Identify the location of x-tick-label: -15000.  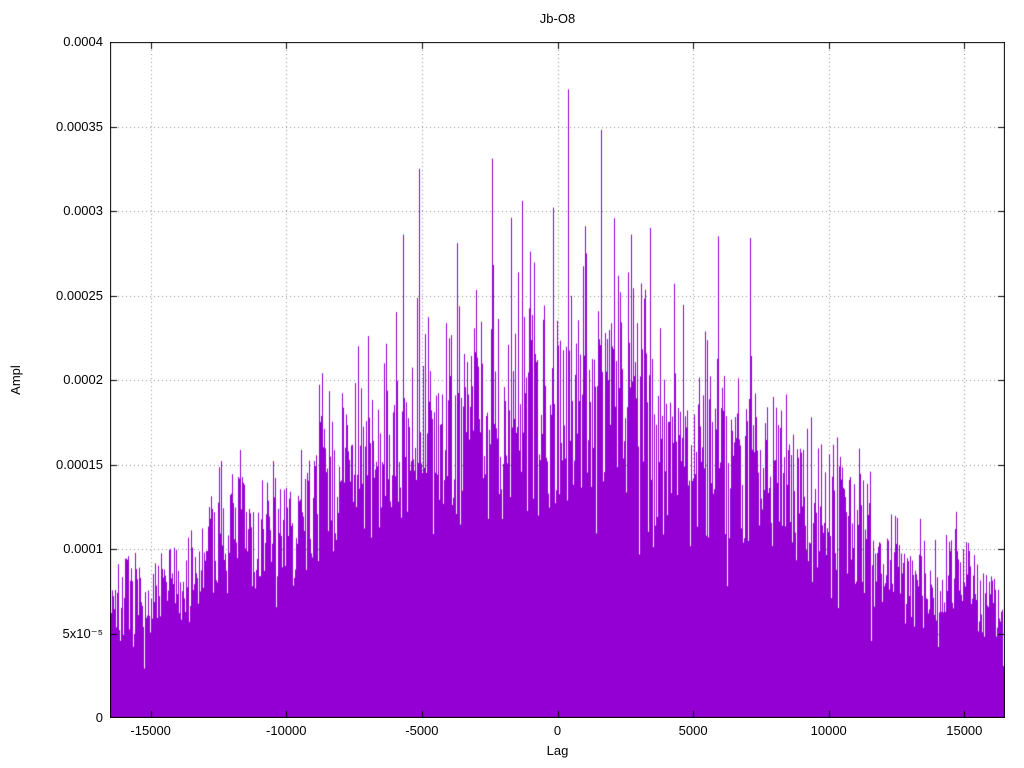
(150, 730).